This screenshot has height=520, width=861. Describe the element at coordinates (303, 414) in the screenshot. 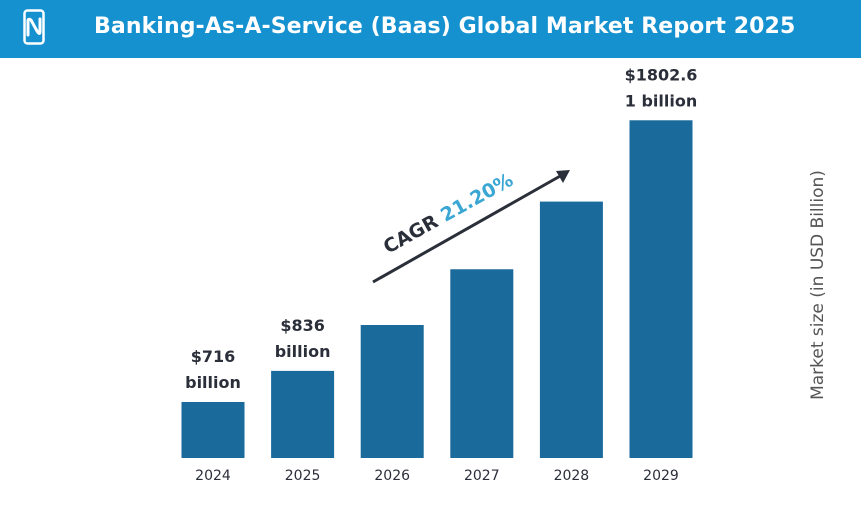

I see `bar-2025` at that location.